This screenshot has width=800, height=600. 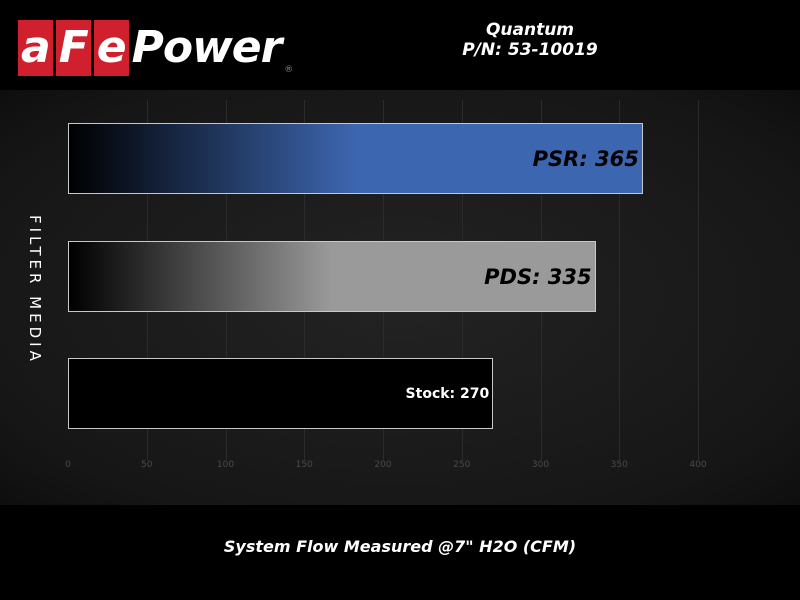 What do you see at coordinates (304, 465) in the screenshot?
I see `x-tick-label: 150` at bounding box center [304, 465].